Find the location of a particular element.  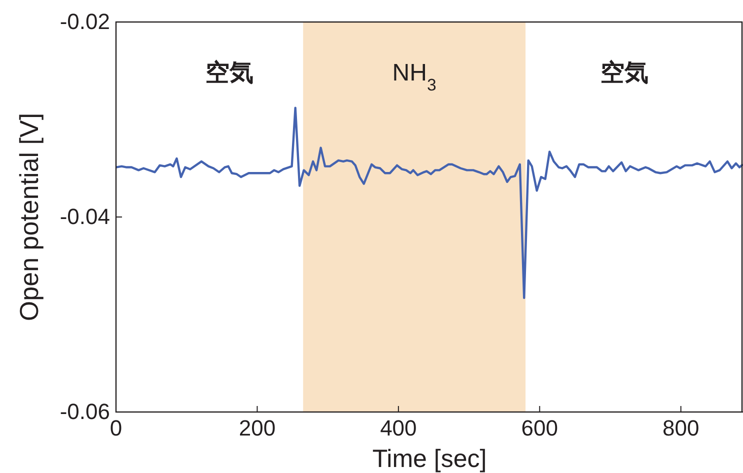

band-label: NH$_{3}$ is located at coordinates (414, 76).